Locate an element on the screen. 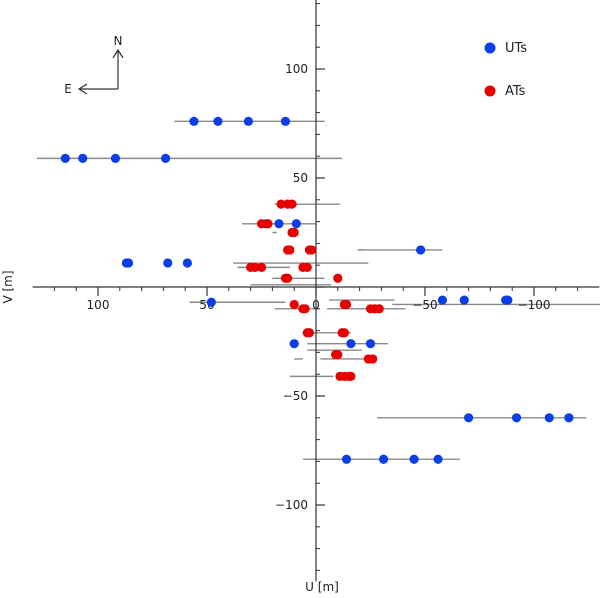 This screenshot has width=600, height=598. legend: UTs ATs is located at coordinates (505, 70).